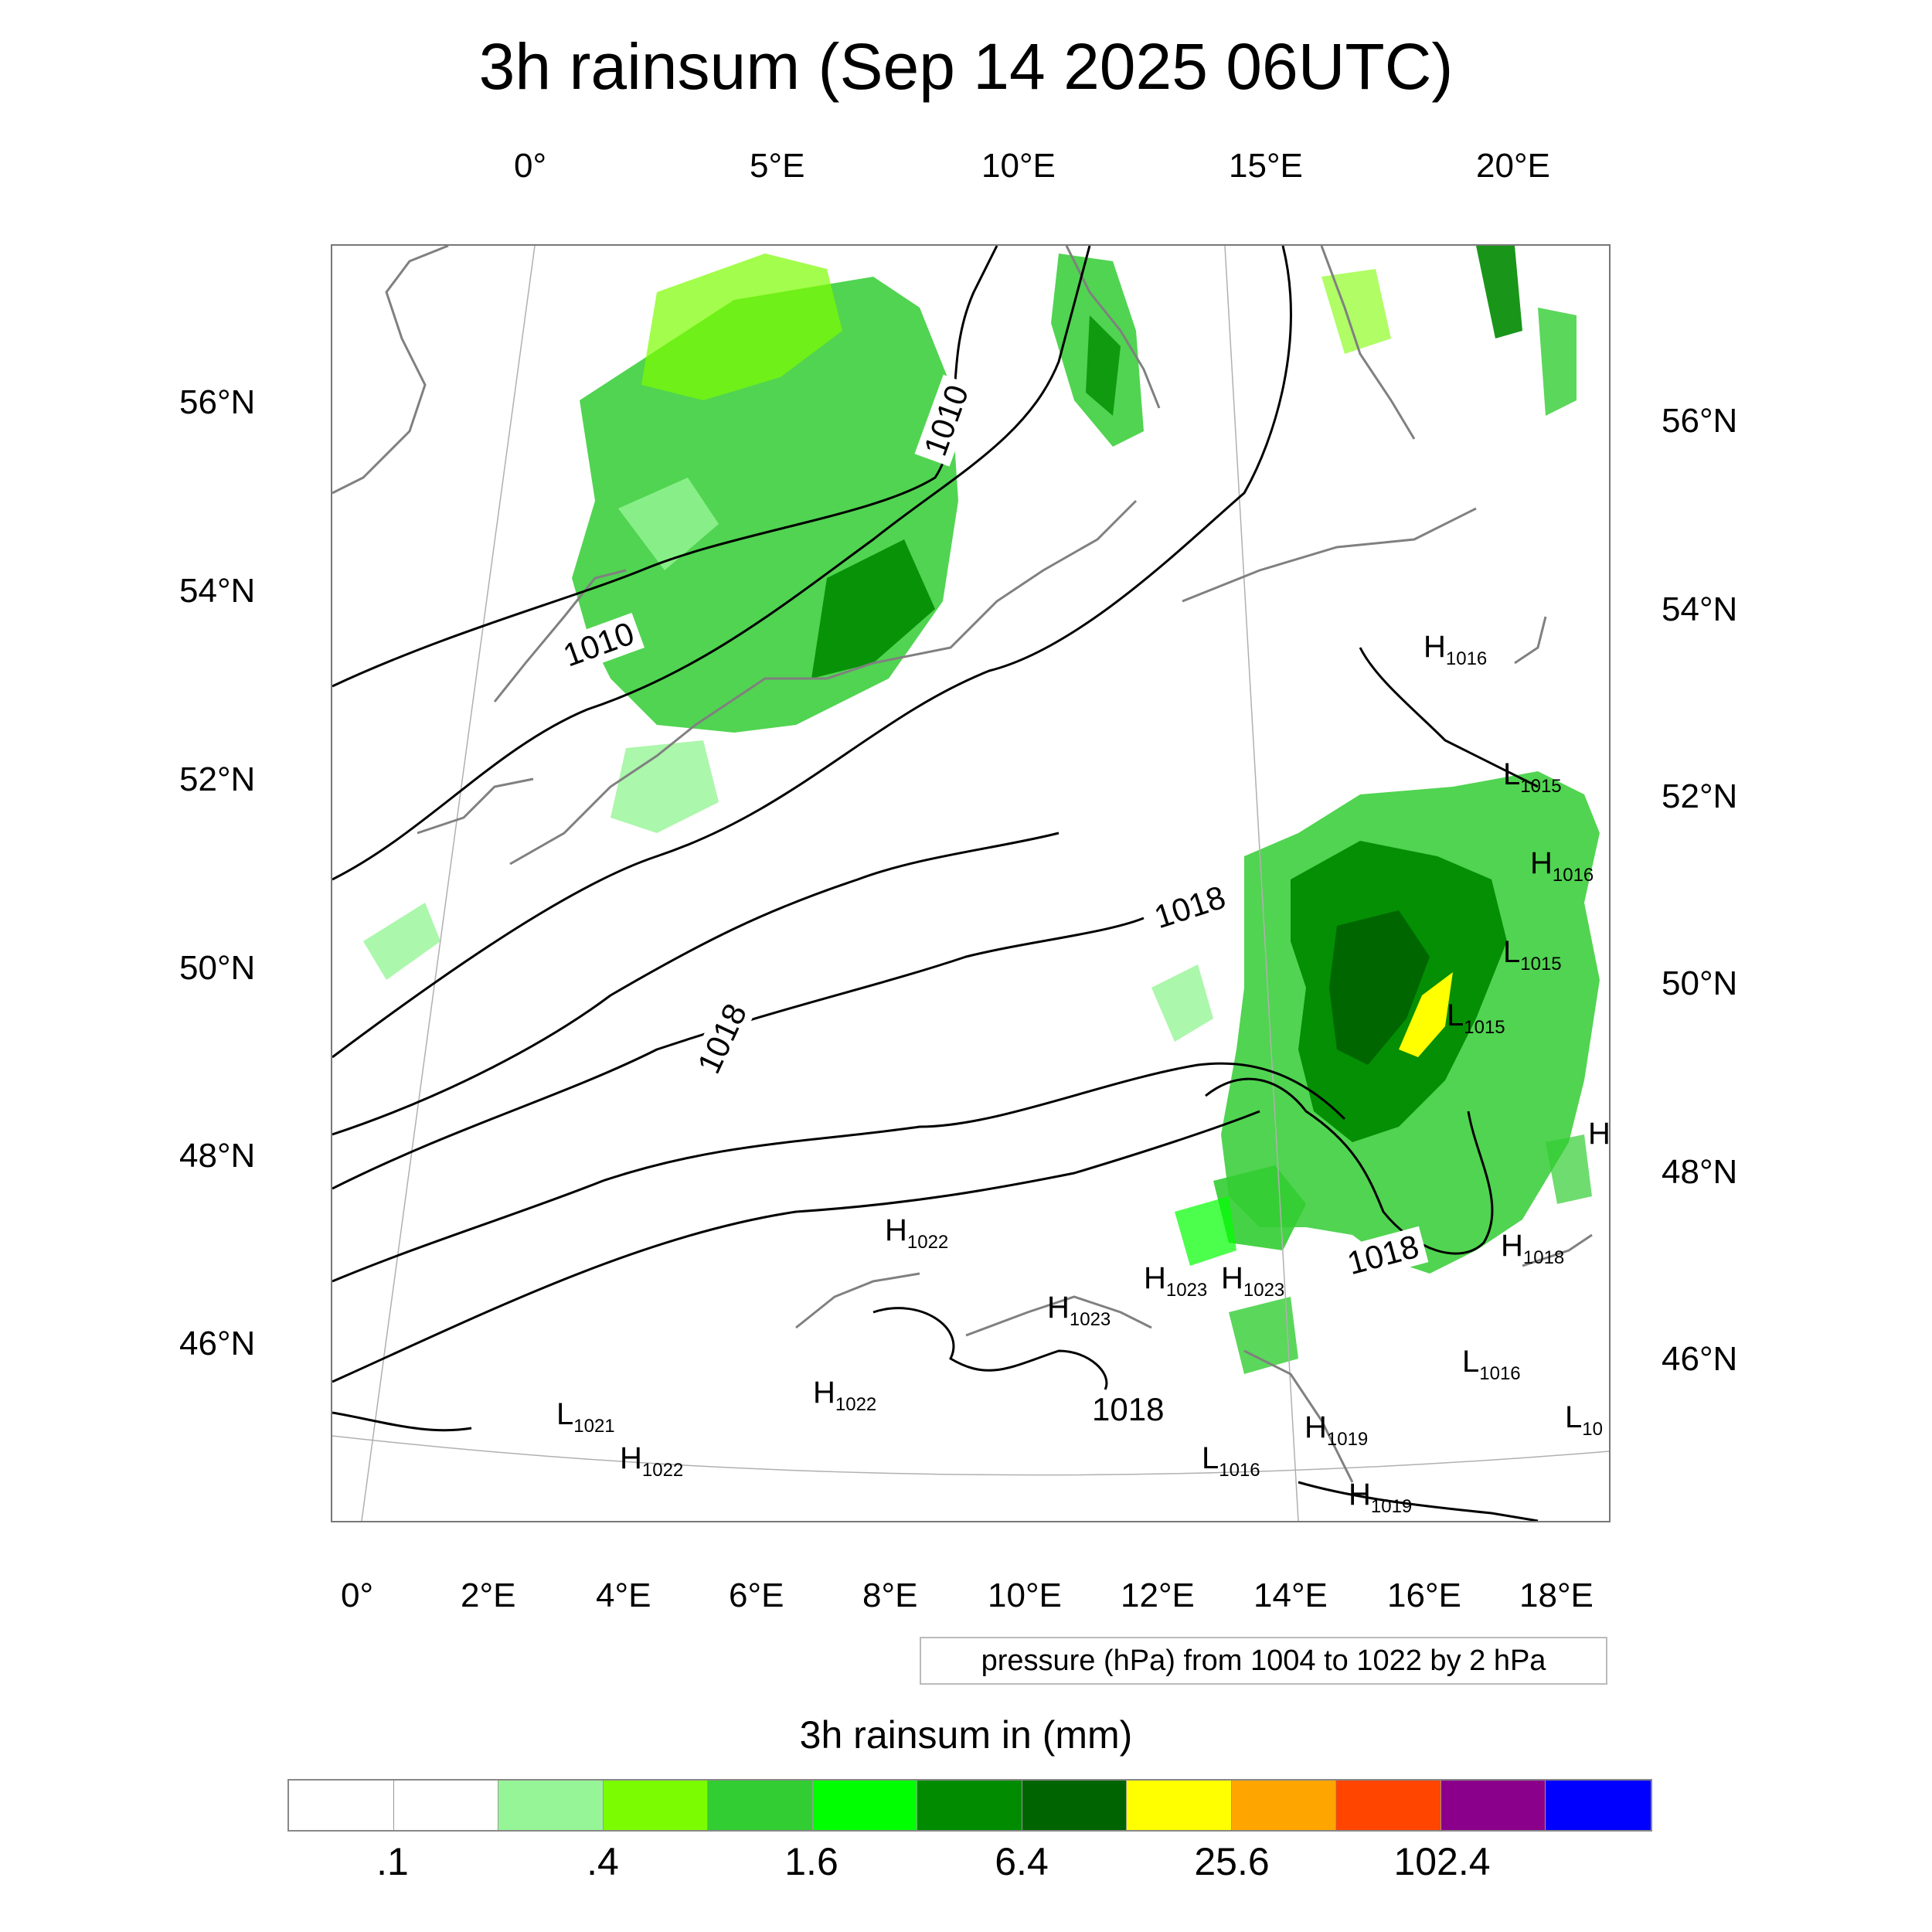  I want to click on right-lat-label: 48°N, so click(1700, 1172).